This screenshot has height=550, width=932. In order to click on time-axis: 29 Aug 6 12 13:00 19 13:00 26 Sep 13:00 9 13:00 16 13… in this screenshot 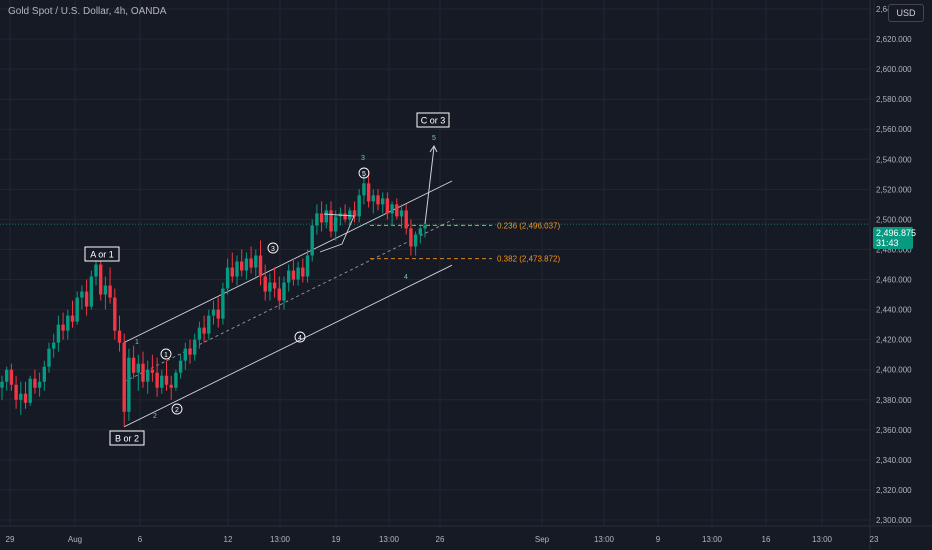, I will do `click(466, 534)`.